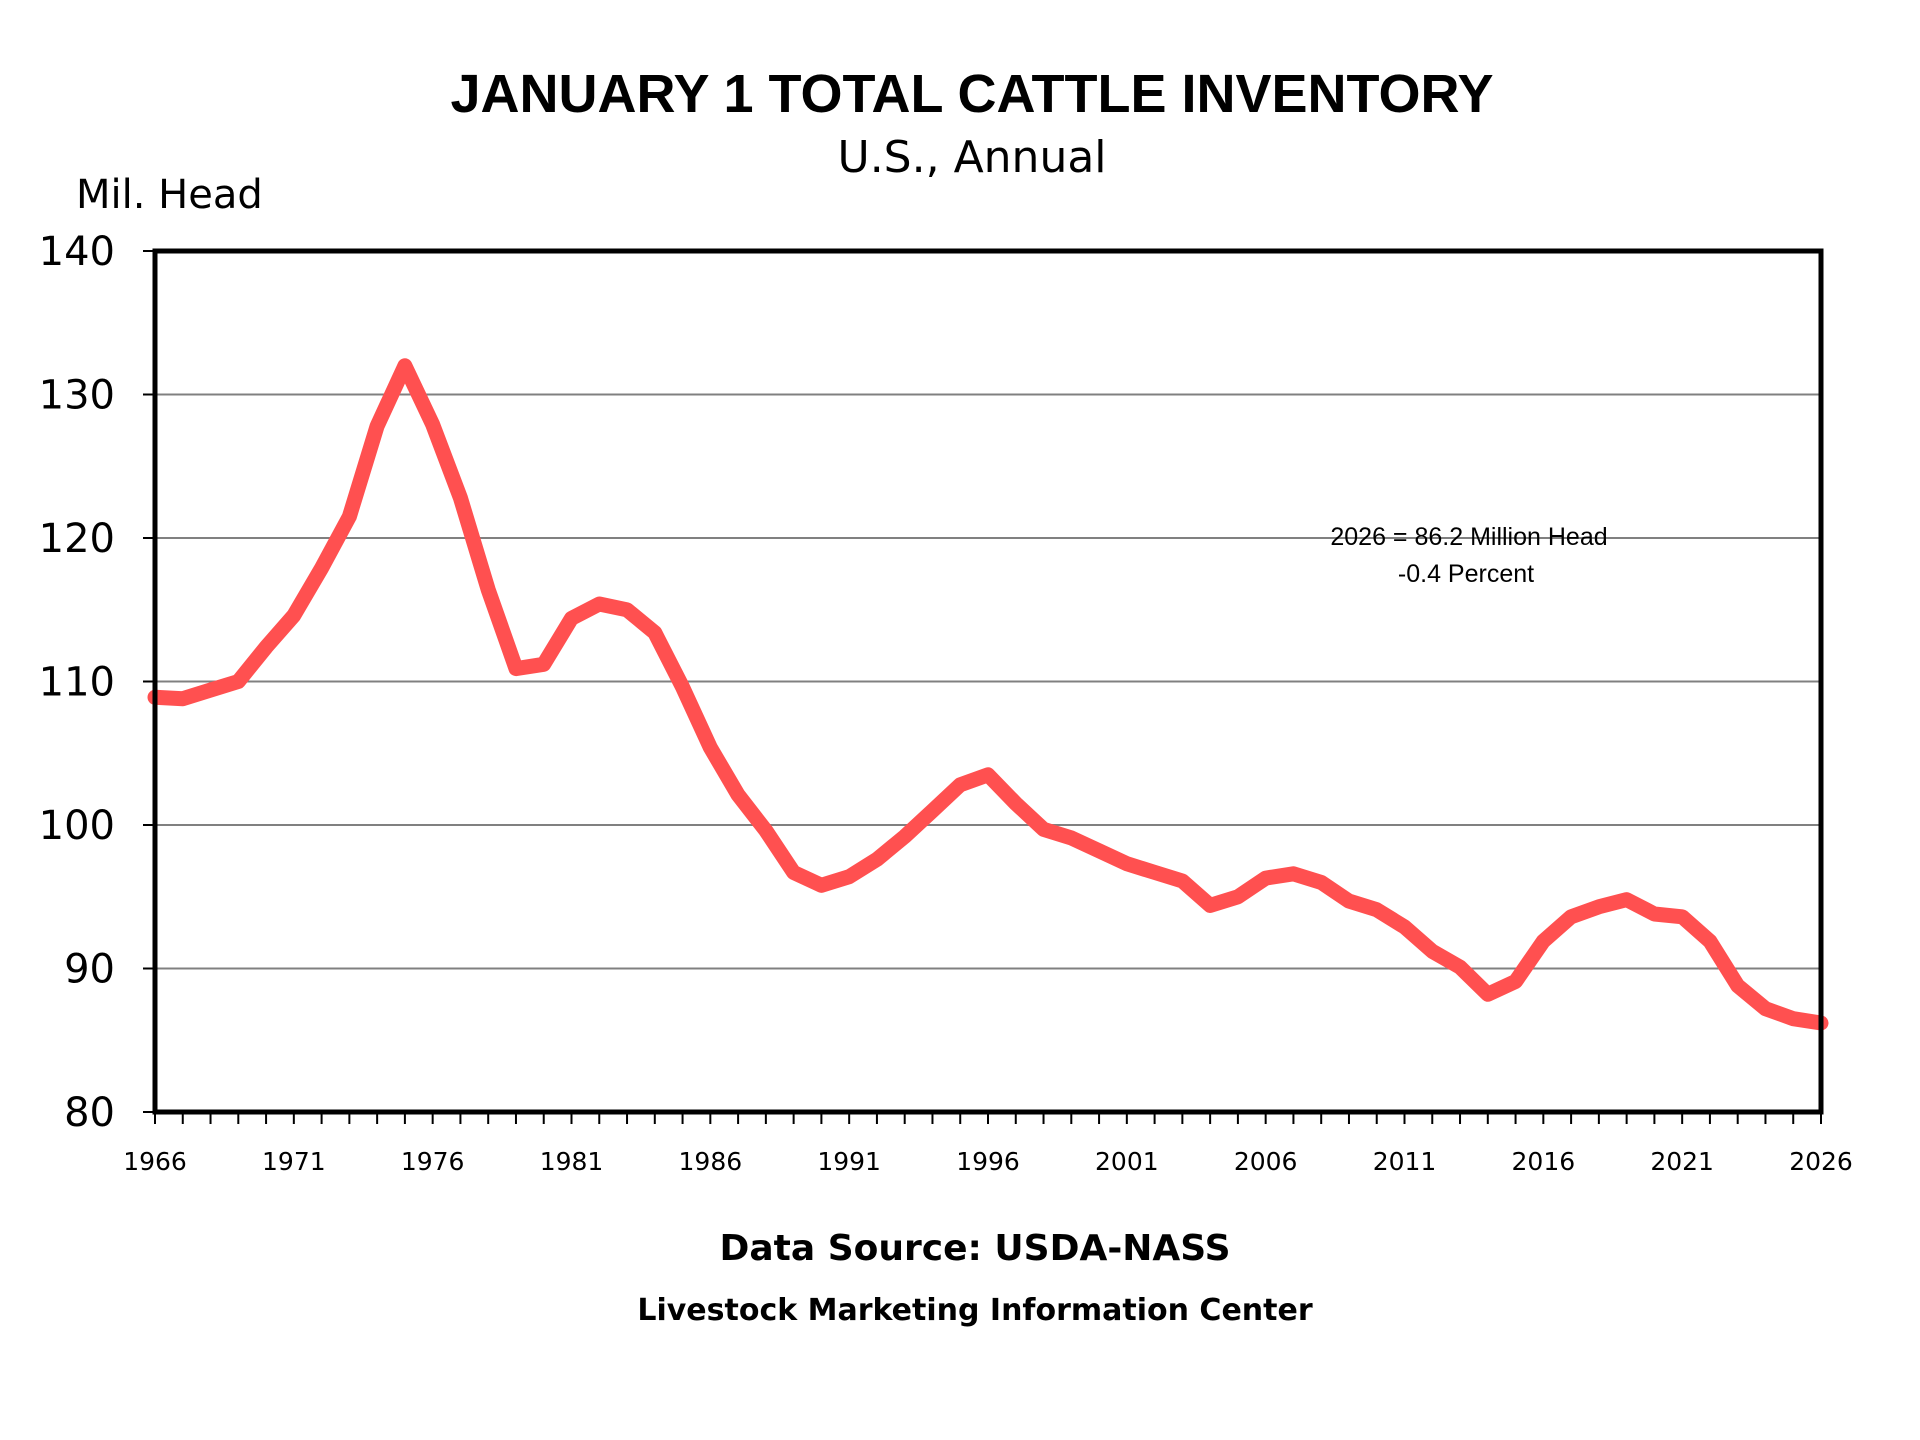 This screenshot has height=1440, width=1920. I want to click on y-tick-label: 100, so click(77, 826).